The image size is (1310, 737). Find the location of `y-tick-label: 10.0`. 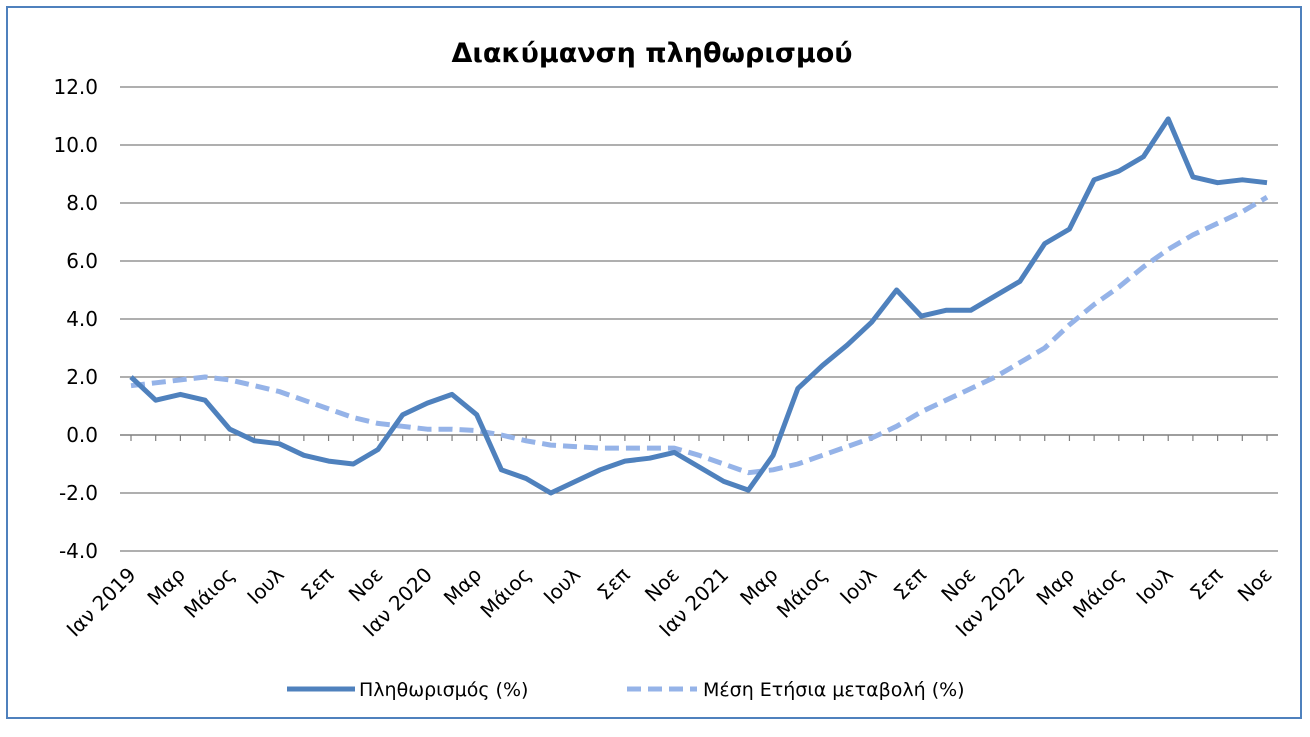

y-tick-label: 10.0 is located at coordinates (75, 145).